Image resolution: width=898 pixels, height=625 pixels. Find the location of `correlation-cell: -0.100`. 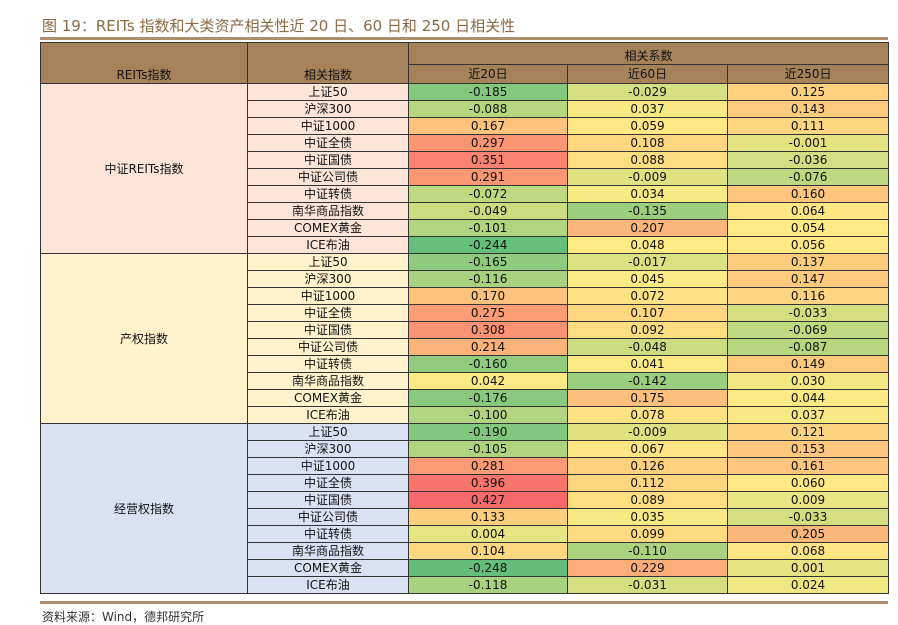

correlation-cell: -0.100 is located at coordinates (488, 415).